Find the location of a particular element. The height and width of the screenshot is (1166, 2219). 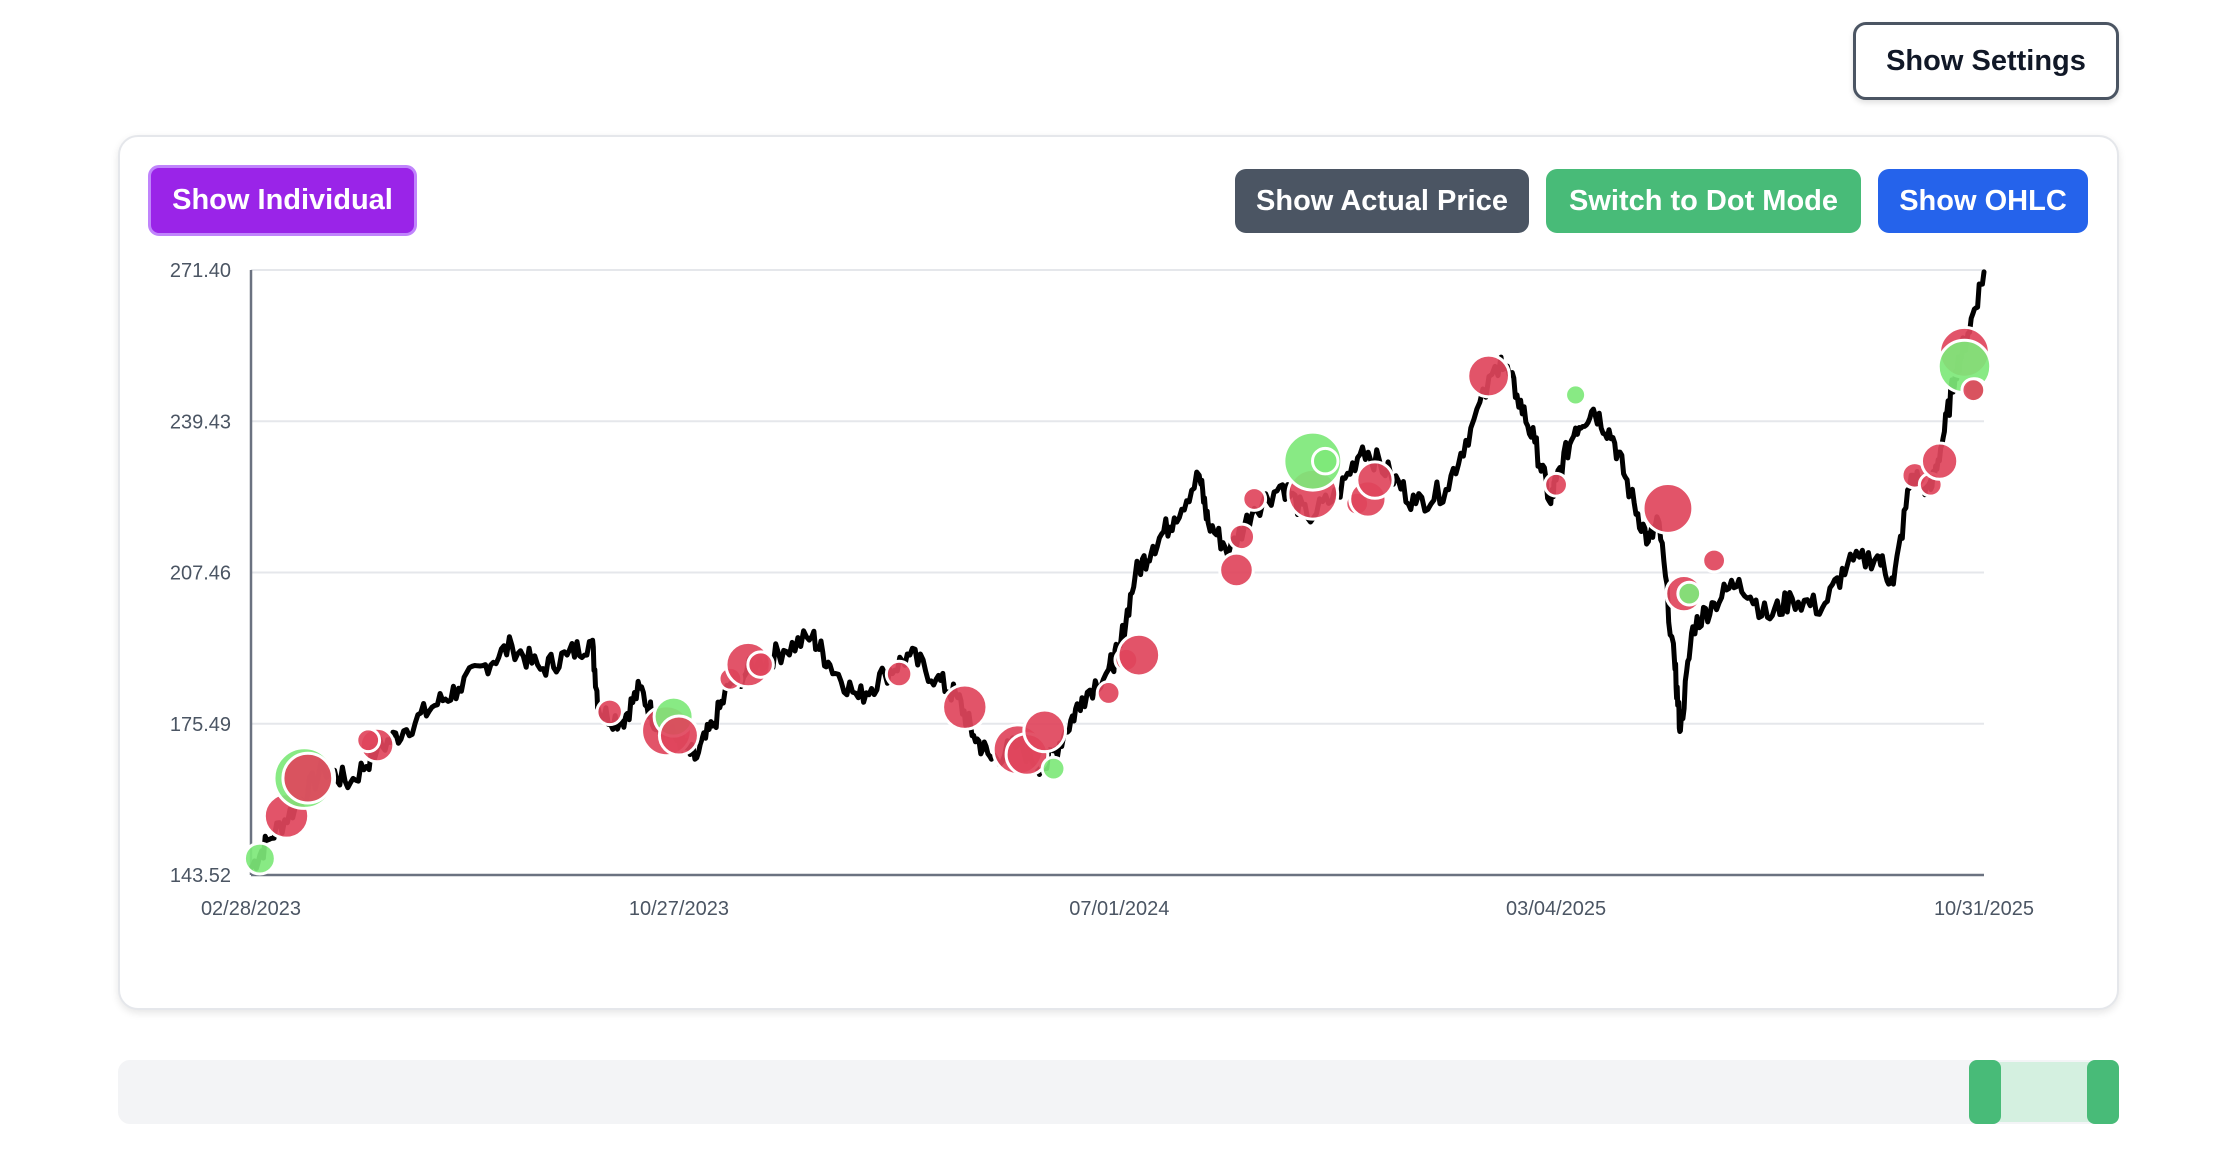

y-tick-label: 207.46 is located at coordinates (200, 574).